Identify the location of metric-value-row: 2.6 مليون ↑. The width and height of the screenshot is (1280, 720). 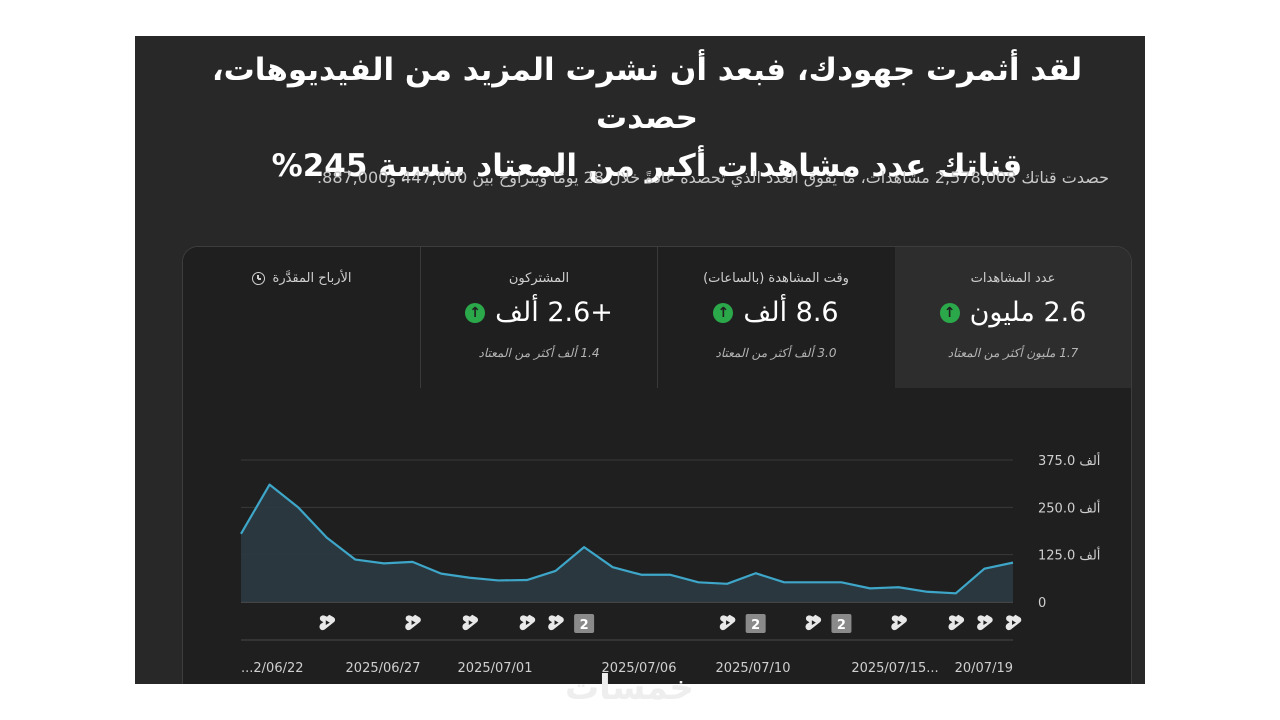
(1013, 312).